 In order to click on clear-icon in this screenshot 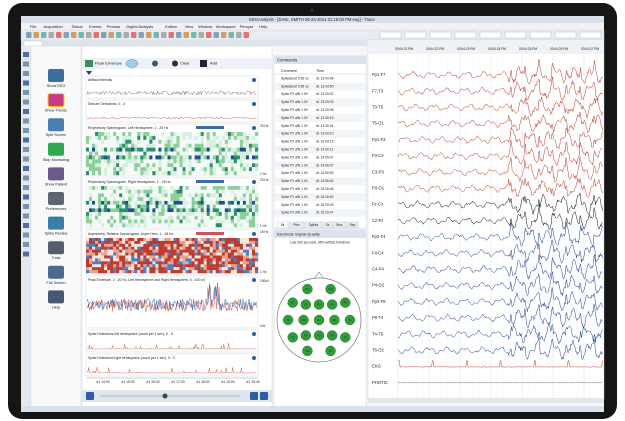, I will do `click(175, 63)`.